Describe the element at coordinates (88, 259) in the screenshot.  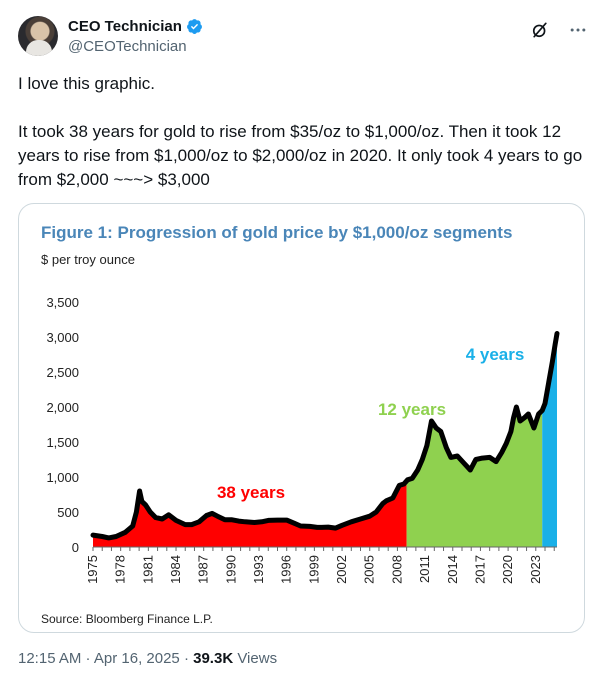
I see `chart-subtitle: $ per troy ounce` at that location.